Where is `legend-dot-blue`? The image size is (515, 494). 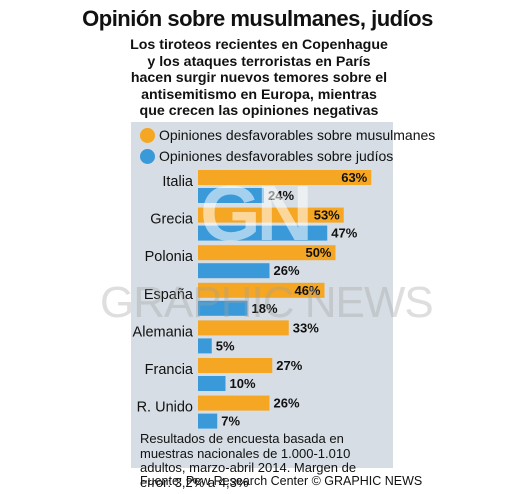 legend-dot-blue is located at coordinates (147, 156).